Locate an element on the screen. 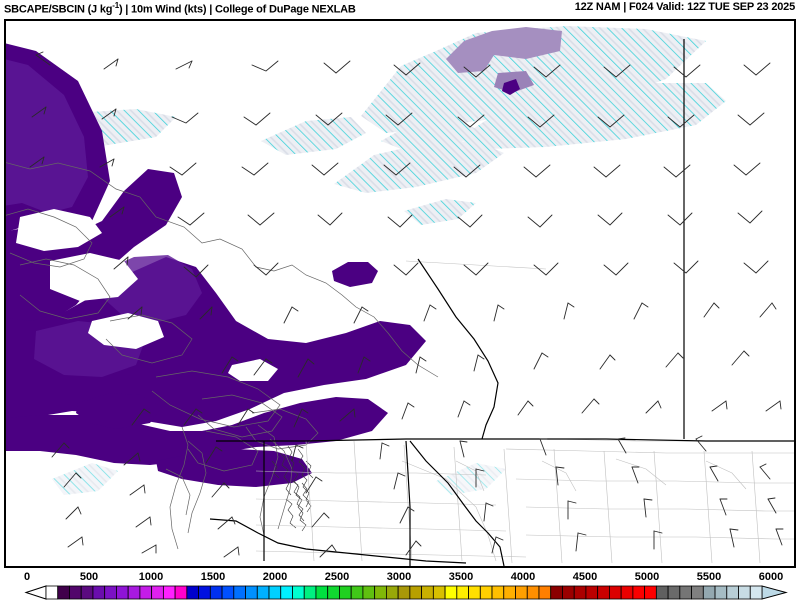 The width and height of the screenshot is (800, 605). colorbar-tick-3000: 3000 is located at coordinates (399, 577).